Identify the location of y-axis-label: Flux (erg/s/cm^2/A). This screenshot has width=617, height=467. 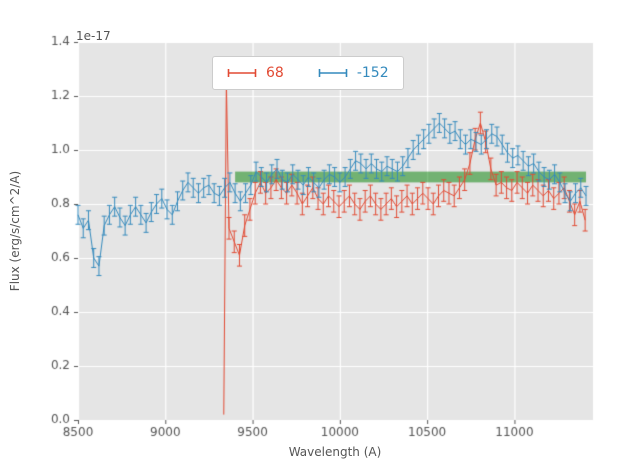
(15, 231).